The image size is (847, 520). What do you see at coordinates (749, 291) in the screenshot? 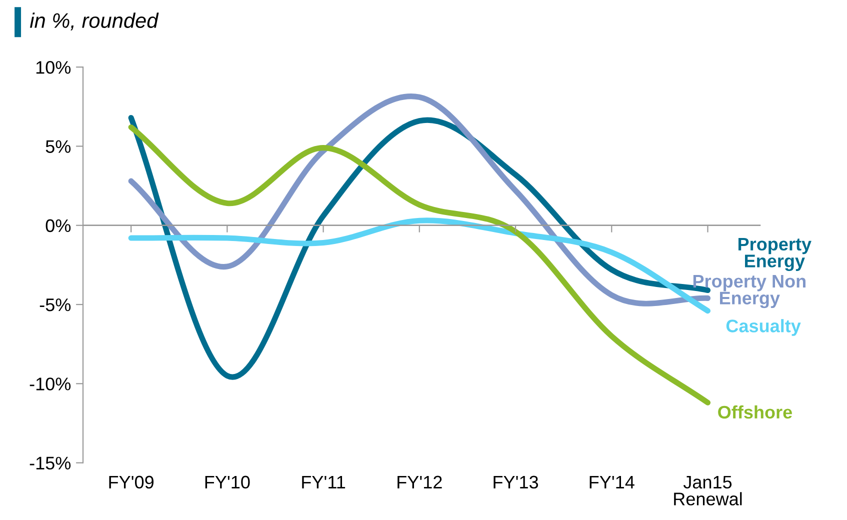
I see `series-label: Property Non Energy` at bounding box center [749, 291].